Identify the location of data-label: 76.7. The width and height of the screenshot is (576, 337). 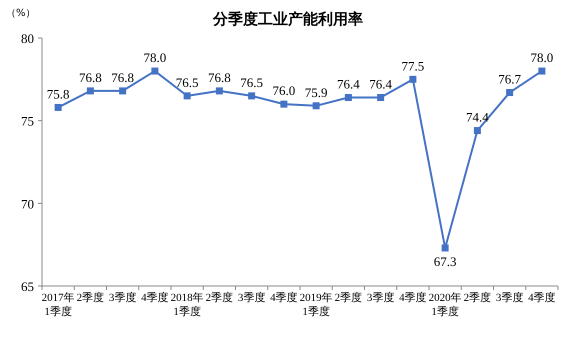
(510, 79).